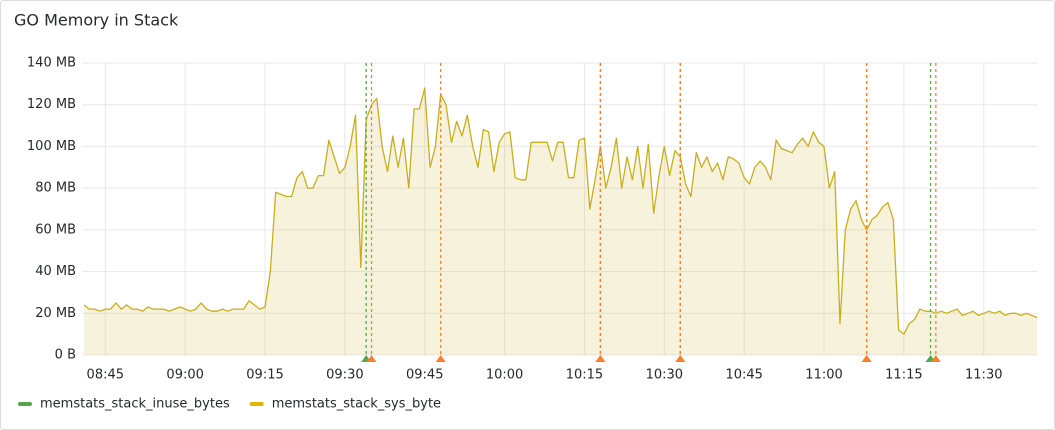  What do you see at coordinates (51, 63) in the screenshot?
I see `y-tick-label: 140 MB` at bounding box center [51, 63].